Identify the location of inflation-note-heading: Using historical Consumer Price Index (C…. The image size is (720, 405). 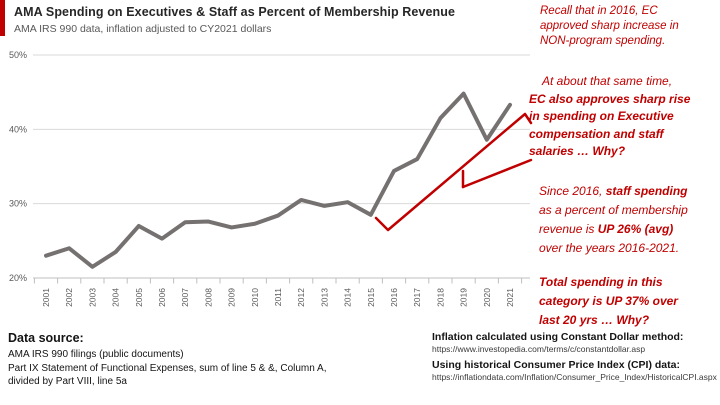
(556, 365).